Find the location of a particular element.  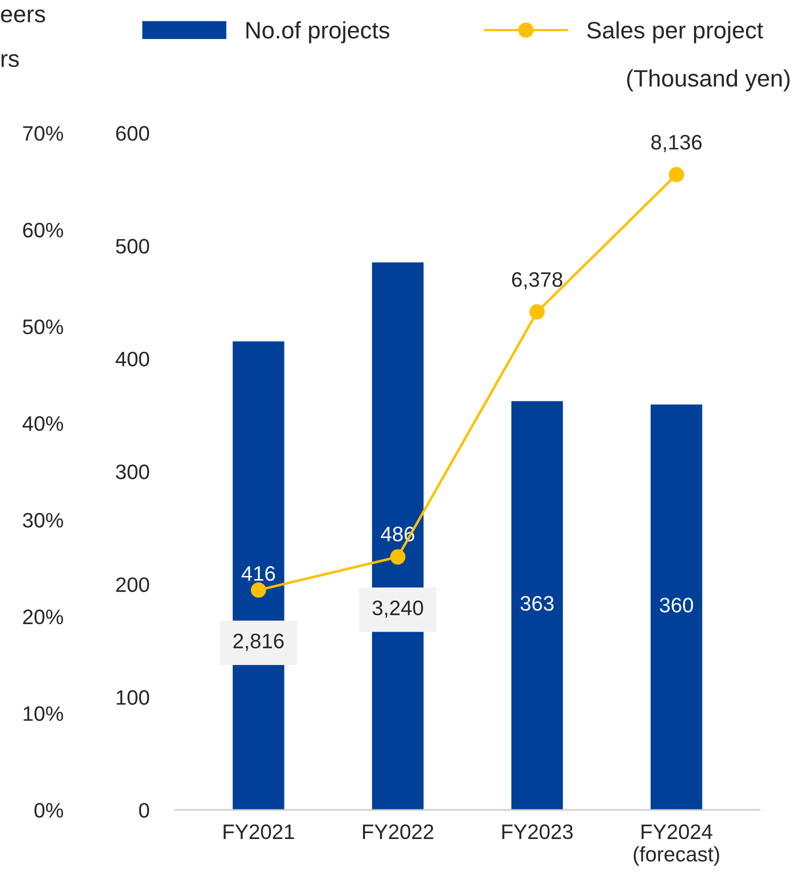

x-tick-label: FY2023 is located at coordinates (537, 832).